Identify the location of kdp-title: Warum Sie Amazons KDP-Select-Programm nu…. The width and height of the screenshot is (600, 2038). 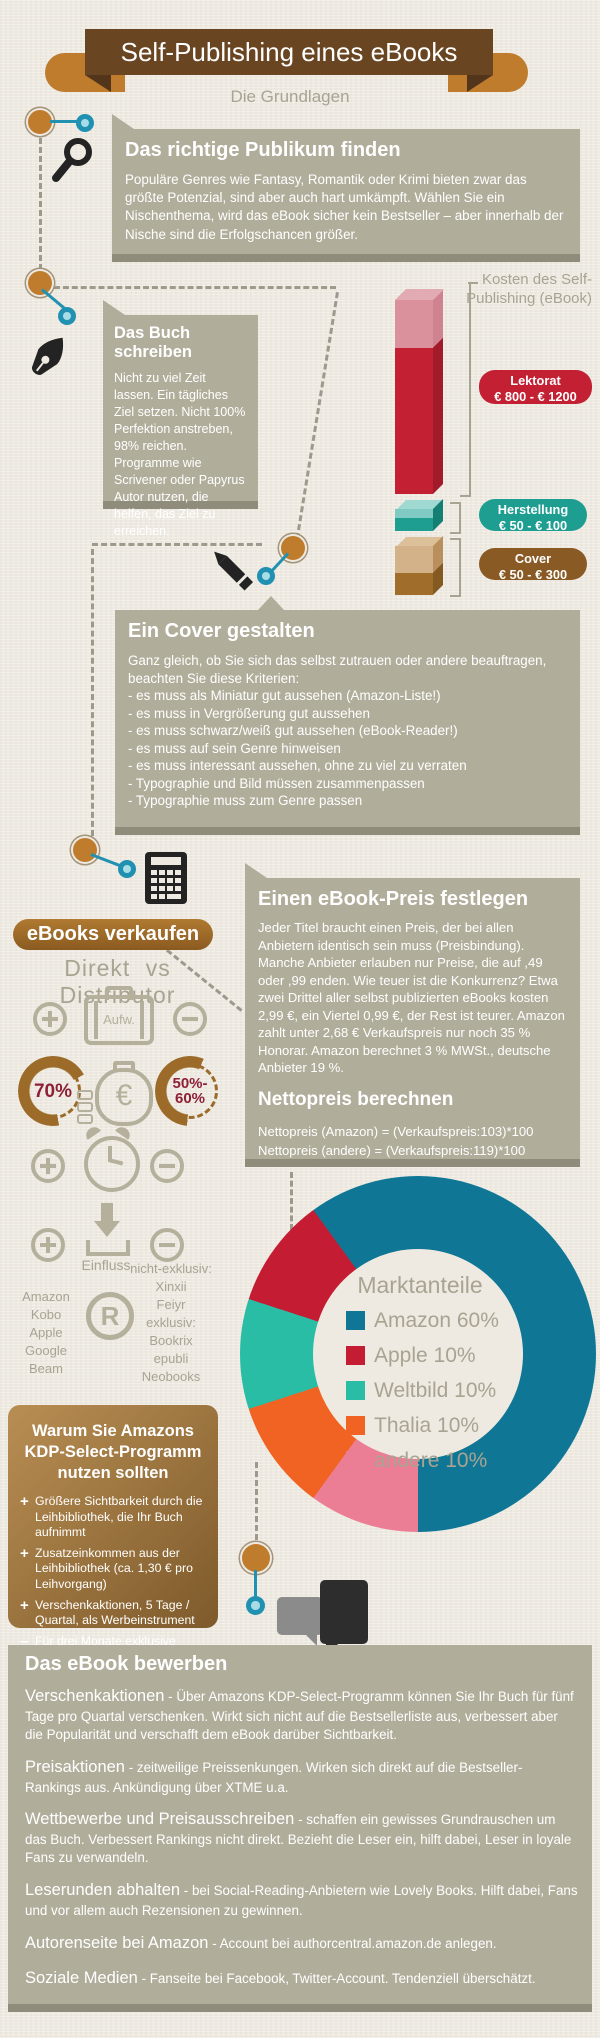
(113, 1452).